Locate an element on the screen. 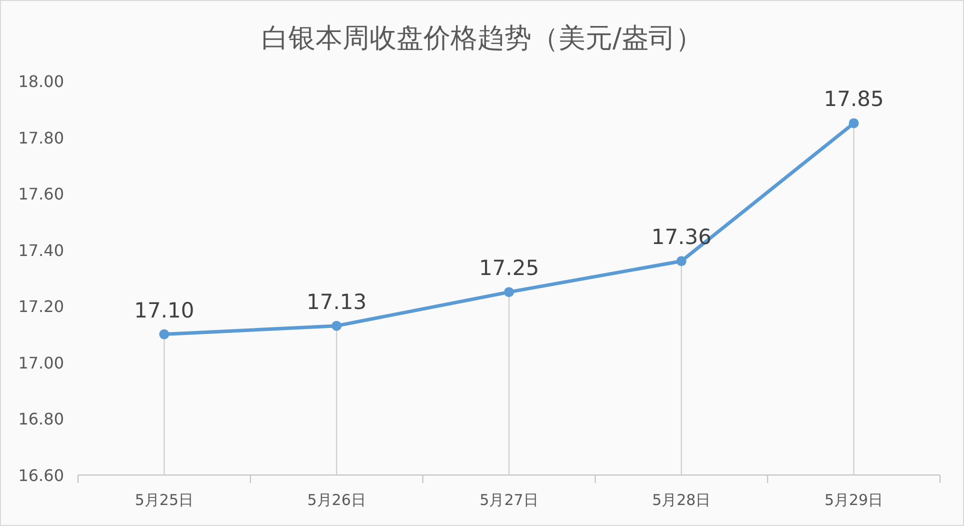 Image resolution: width=964 pixels, height=526 pixels. data-label: 17.25 is located at coordinates (509, 268).